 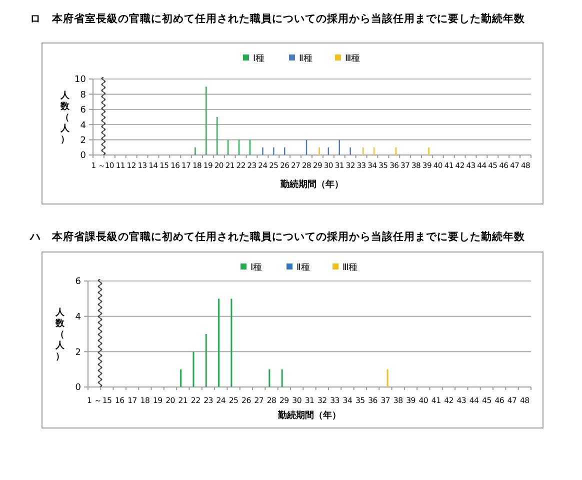 What do you see at coordinates (80, 80) in the screenshot?
I see `y-tick-label: 10` at bounding box center [80, 80].